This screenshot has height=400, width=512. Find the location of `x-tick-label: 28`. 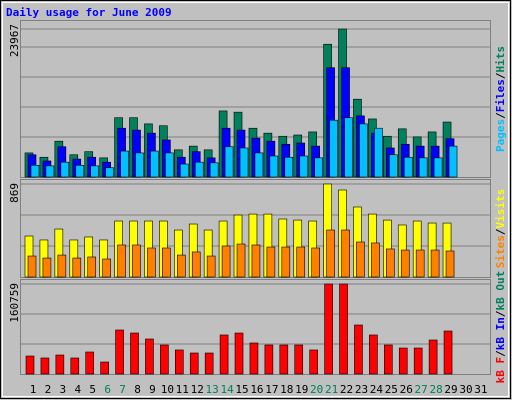

x-tick-label: 28 is located at coordinates (435, 389).